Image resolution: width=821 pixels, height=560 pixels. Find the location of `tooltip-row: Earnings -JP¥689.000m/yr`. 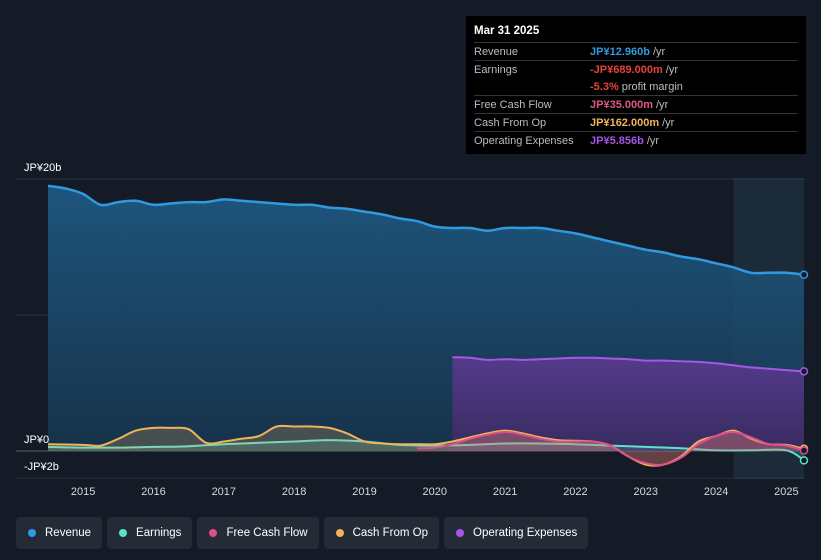

tooltip-row: Earnings -JP¥689.000m/yr is located at coordinates (636, 69).